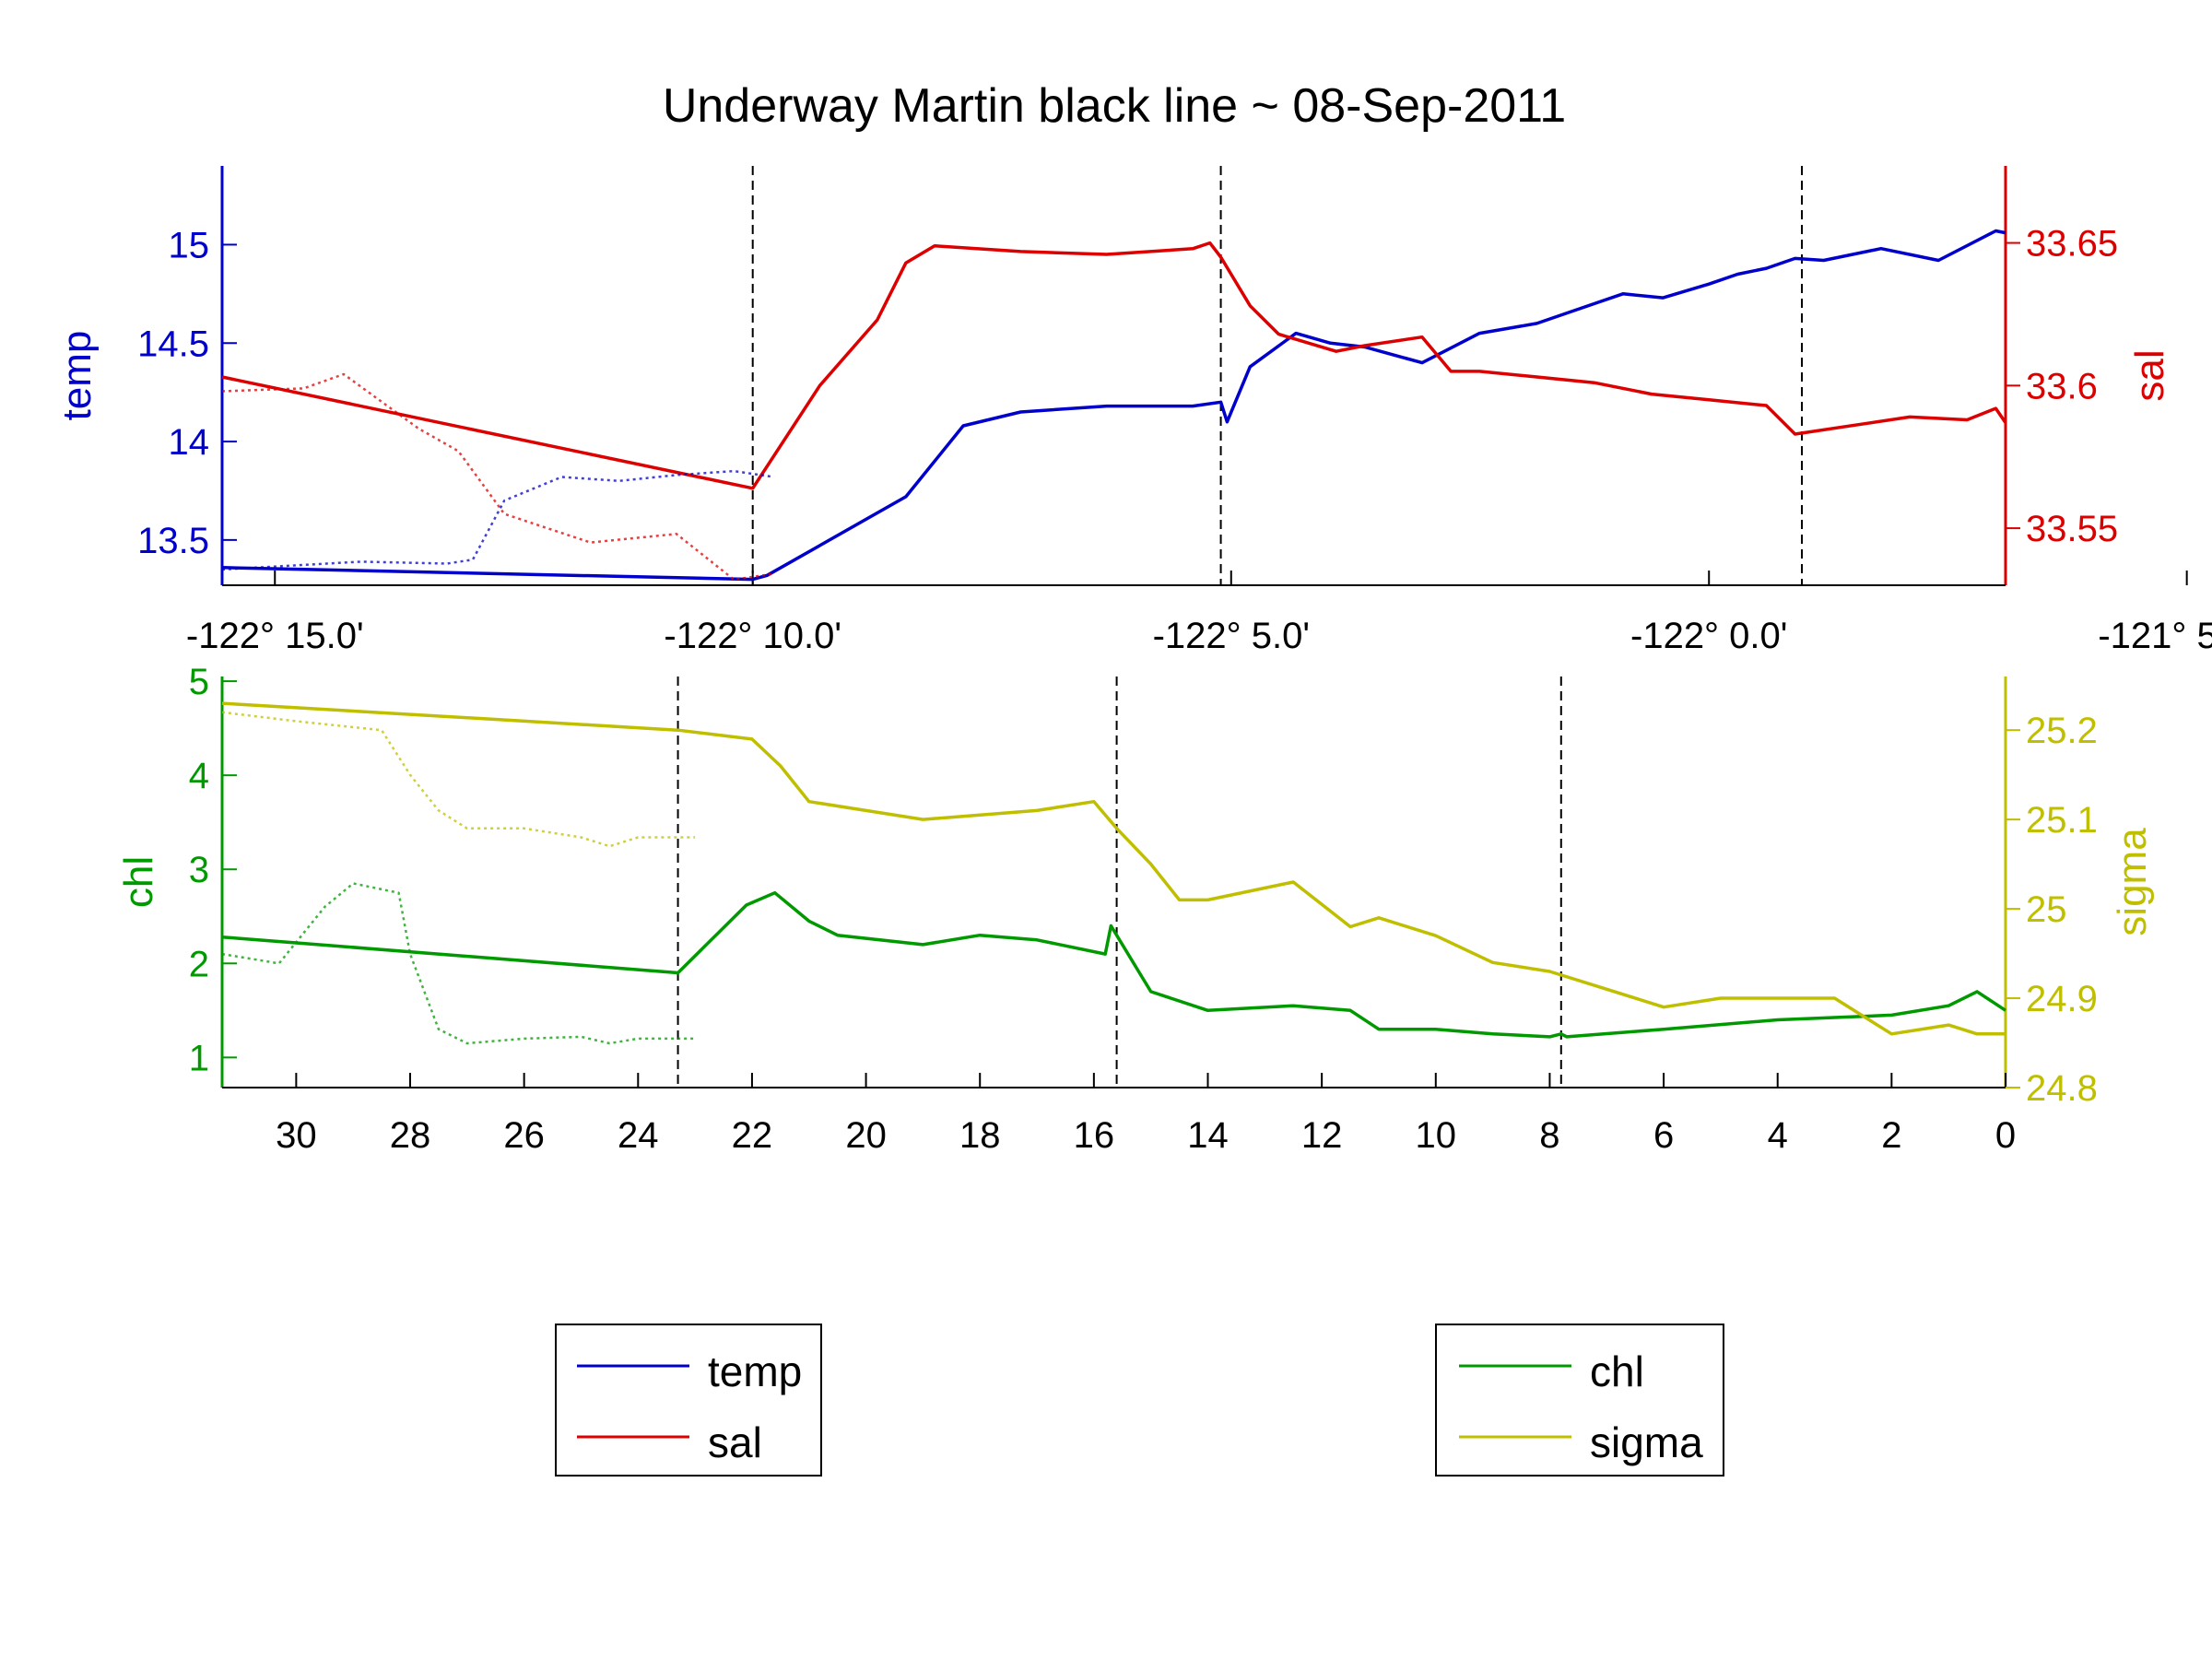 The height and width of the screenshot is (1659, 2212). What do you see at coordinates (866, 1135) in the screenshot?
I see `x-tick-label: 20` at bounding box center [866, 1135].